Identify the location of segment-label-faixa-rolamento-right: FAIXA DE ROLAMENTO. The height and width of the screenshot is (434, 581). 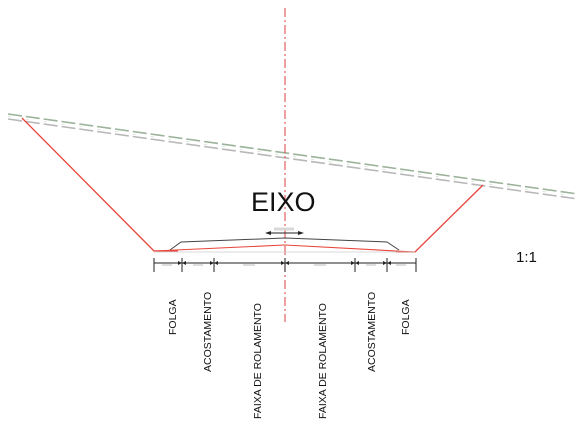
(323, 361).